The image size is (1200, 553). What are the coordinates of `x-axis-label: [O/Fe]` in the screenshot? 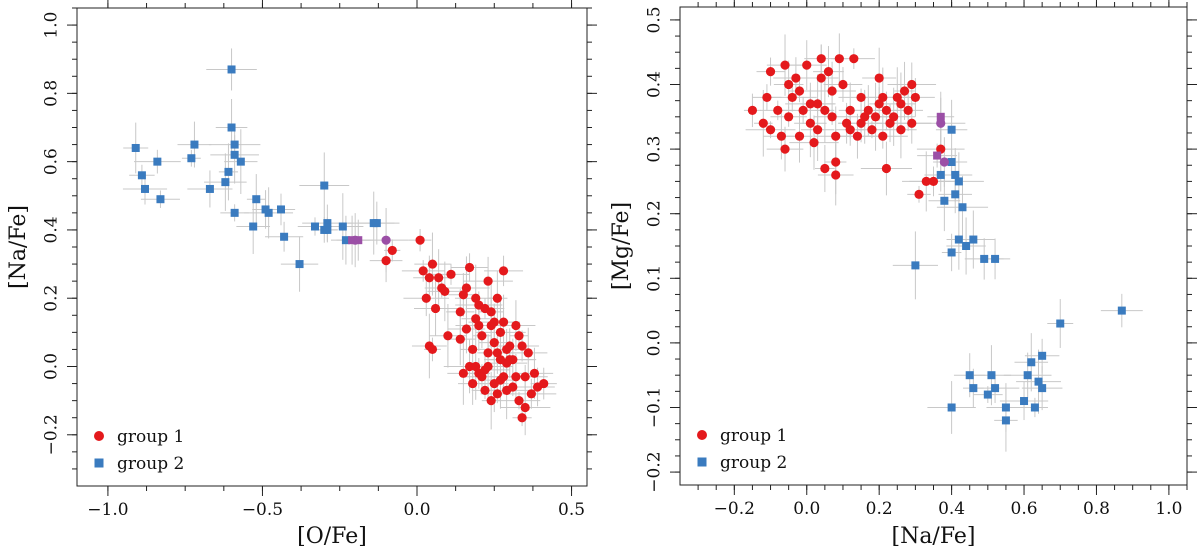 It's located at (332, 536).